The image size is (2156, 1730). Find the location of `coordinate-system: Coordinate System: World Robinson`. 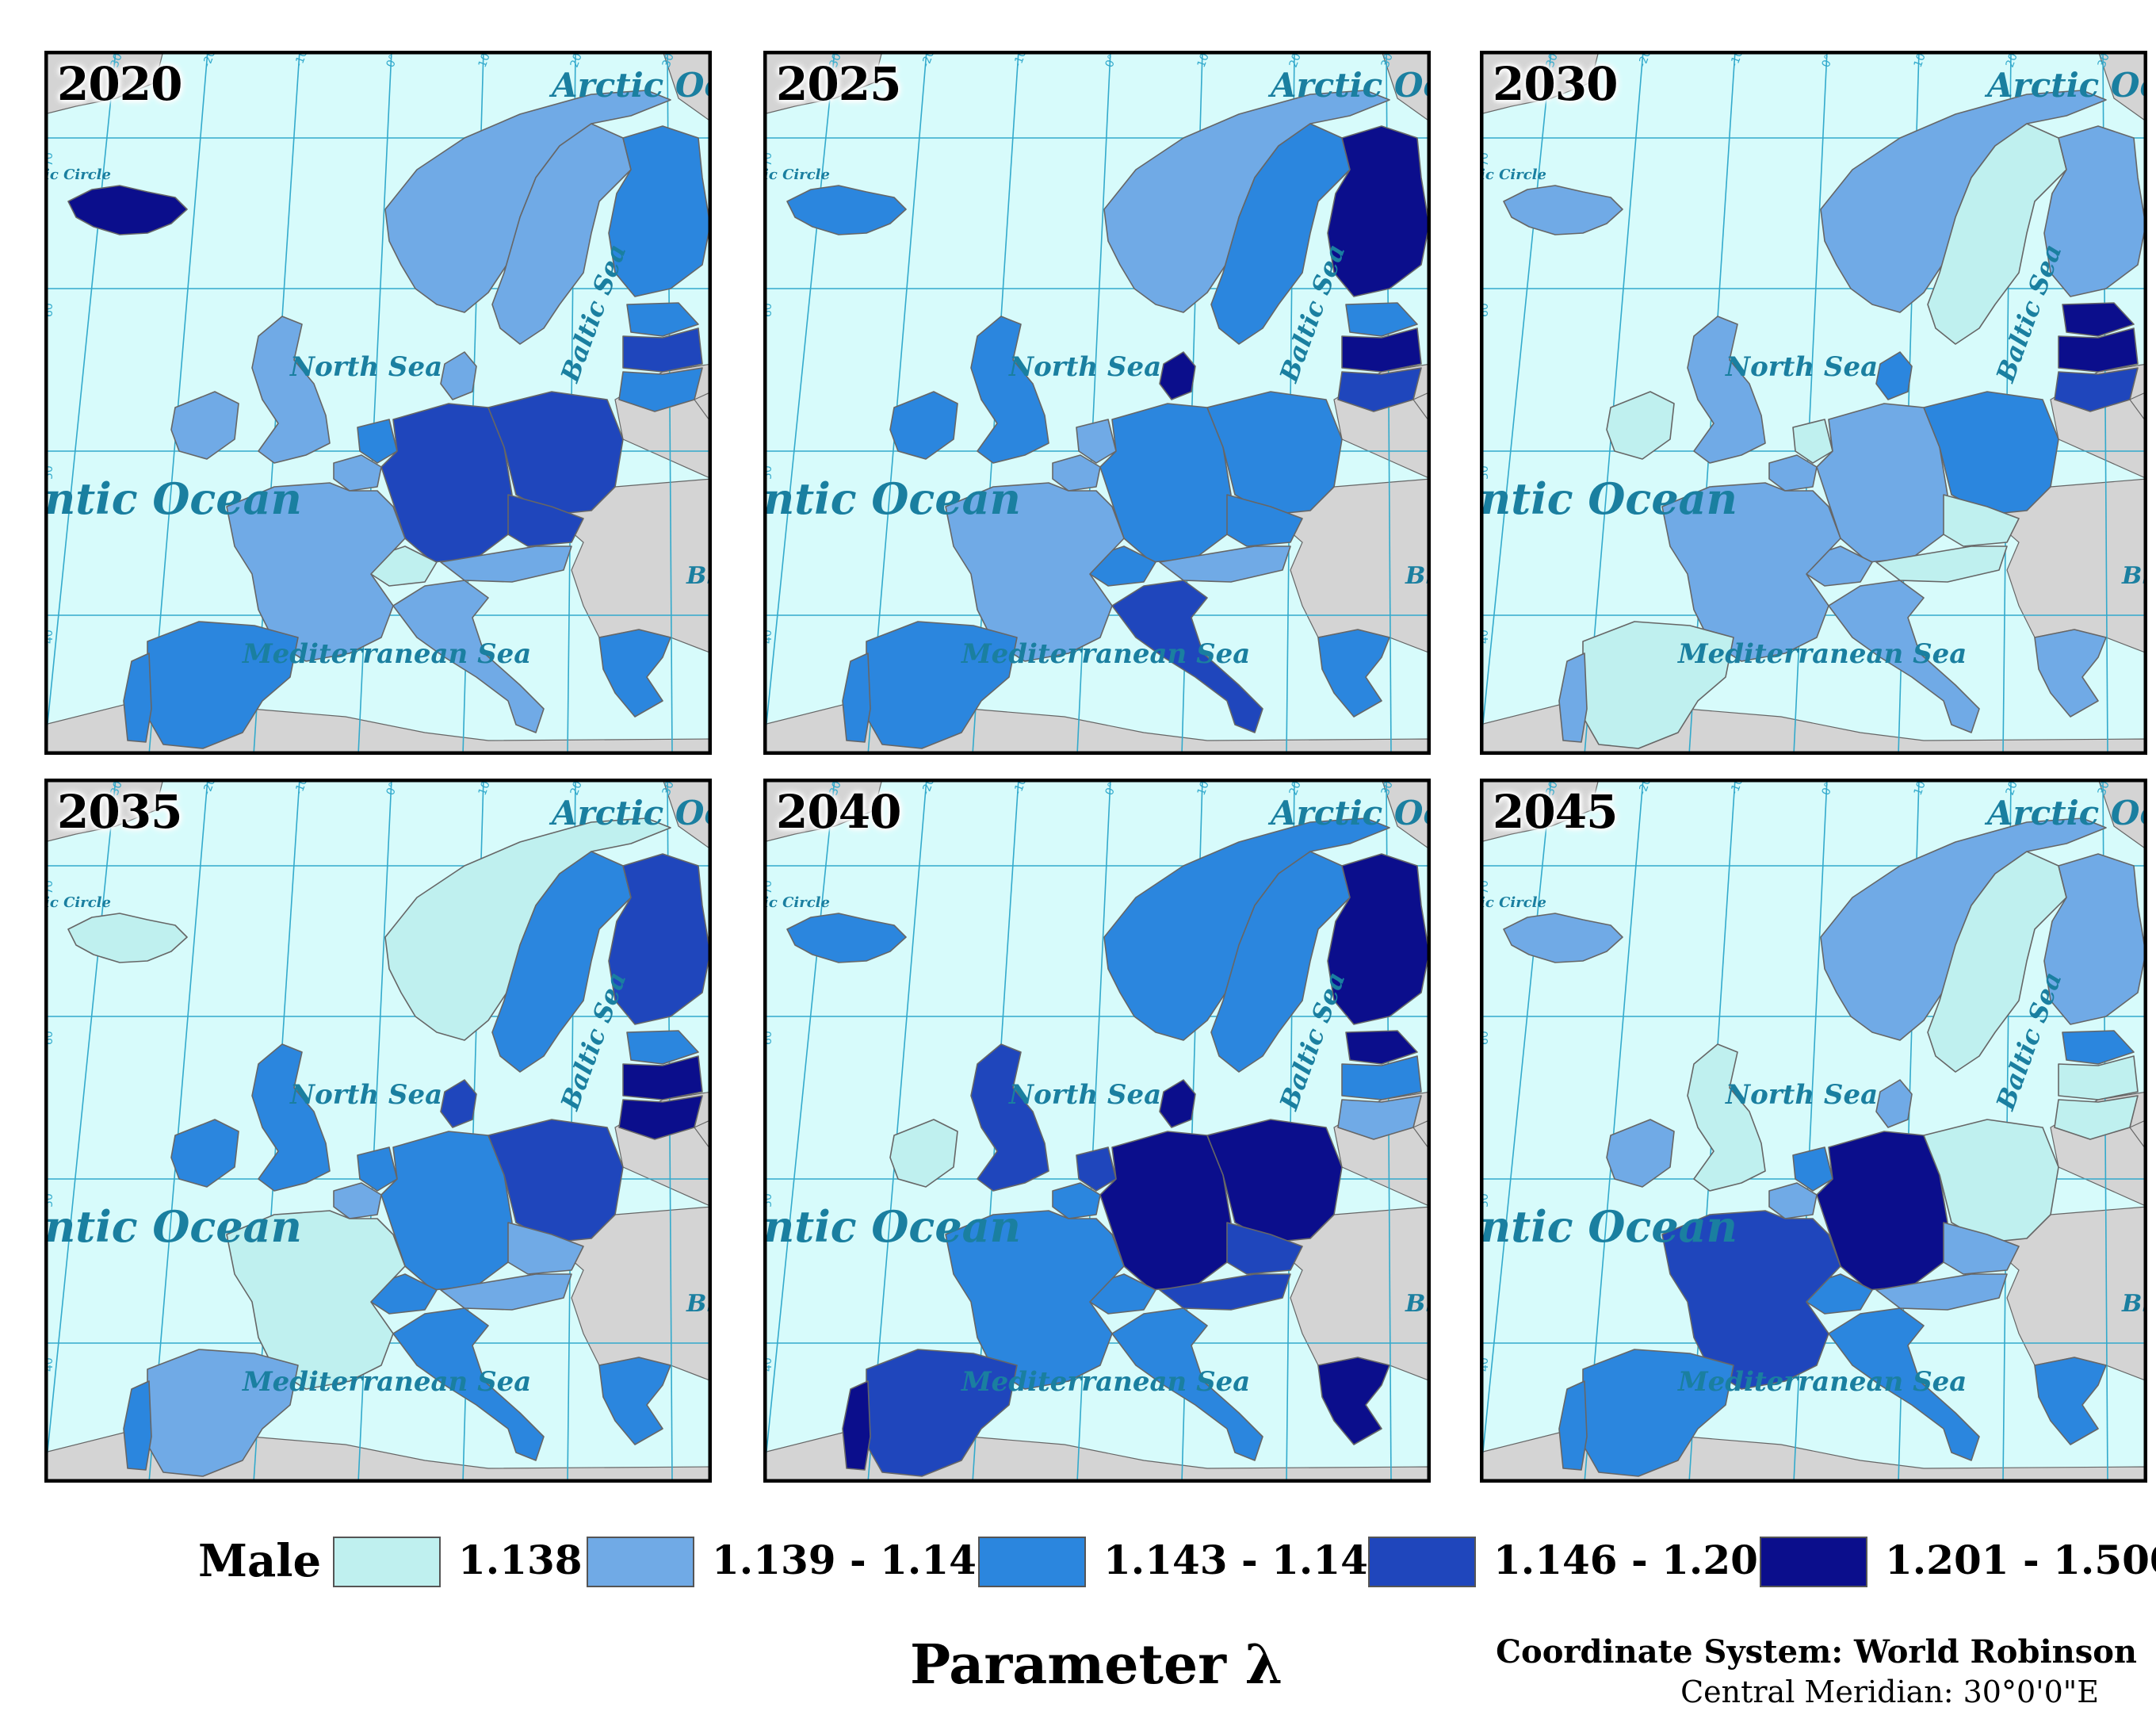

coordinate-system: Coordinate System: World Robinson is located at coordinates (1816, 1652).